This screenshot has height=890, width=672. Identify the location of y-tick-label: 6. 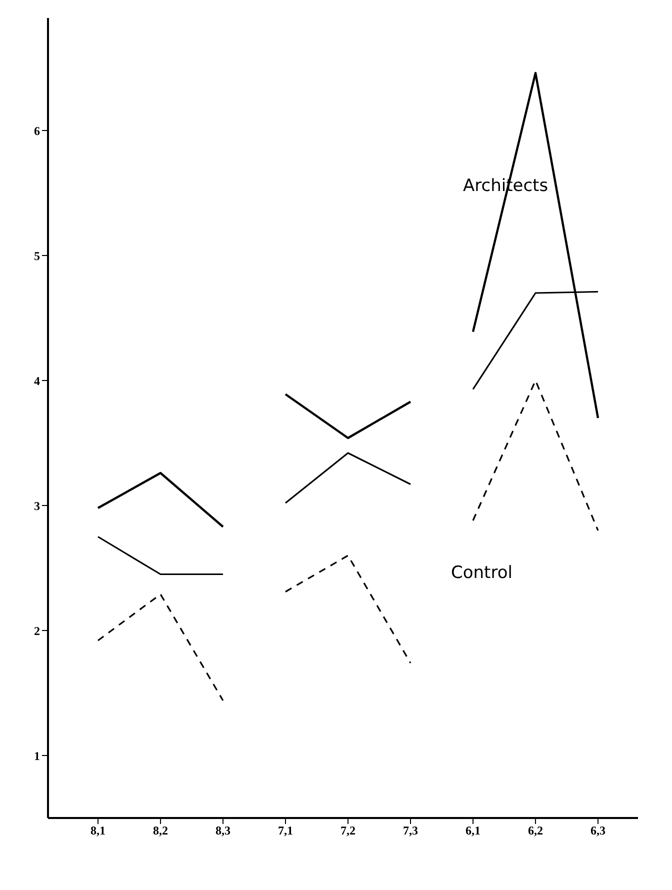
(37, 131).